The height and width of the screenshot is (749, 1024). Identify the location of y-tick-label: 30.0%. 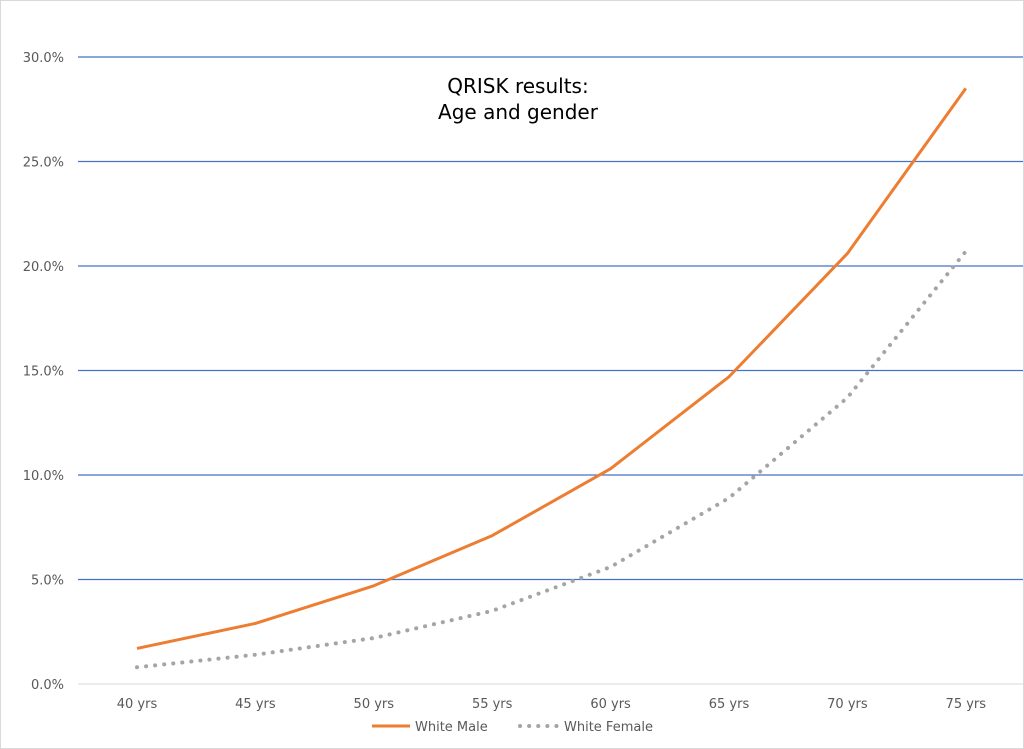
(43, 58).